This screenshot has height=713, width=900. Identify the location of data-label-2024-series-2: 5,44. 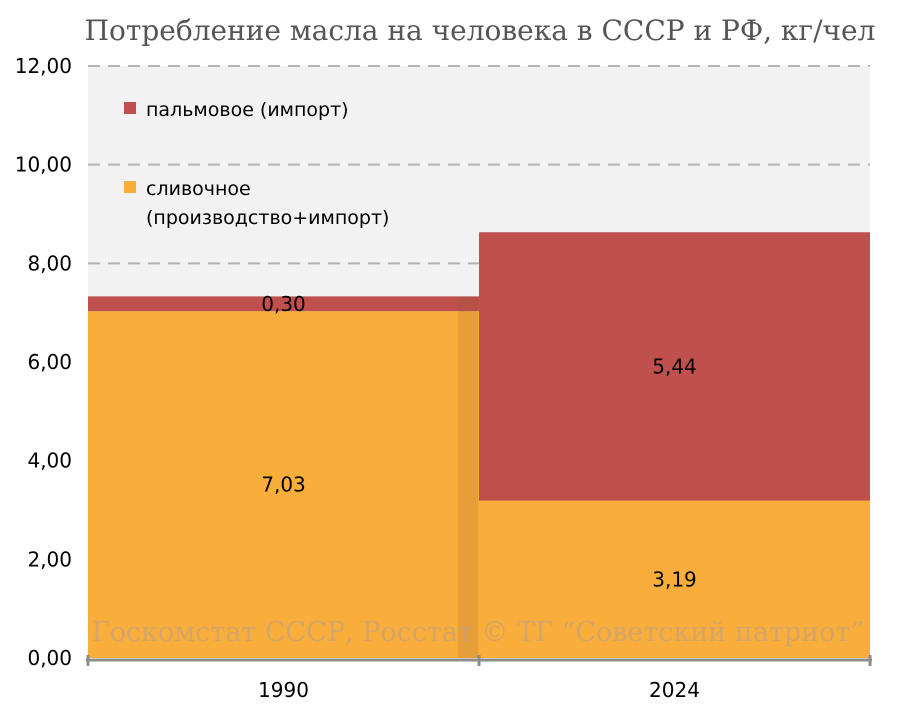
(674, 366).